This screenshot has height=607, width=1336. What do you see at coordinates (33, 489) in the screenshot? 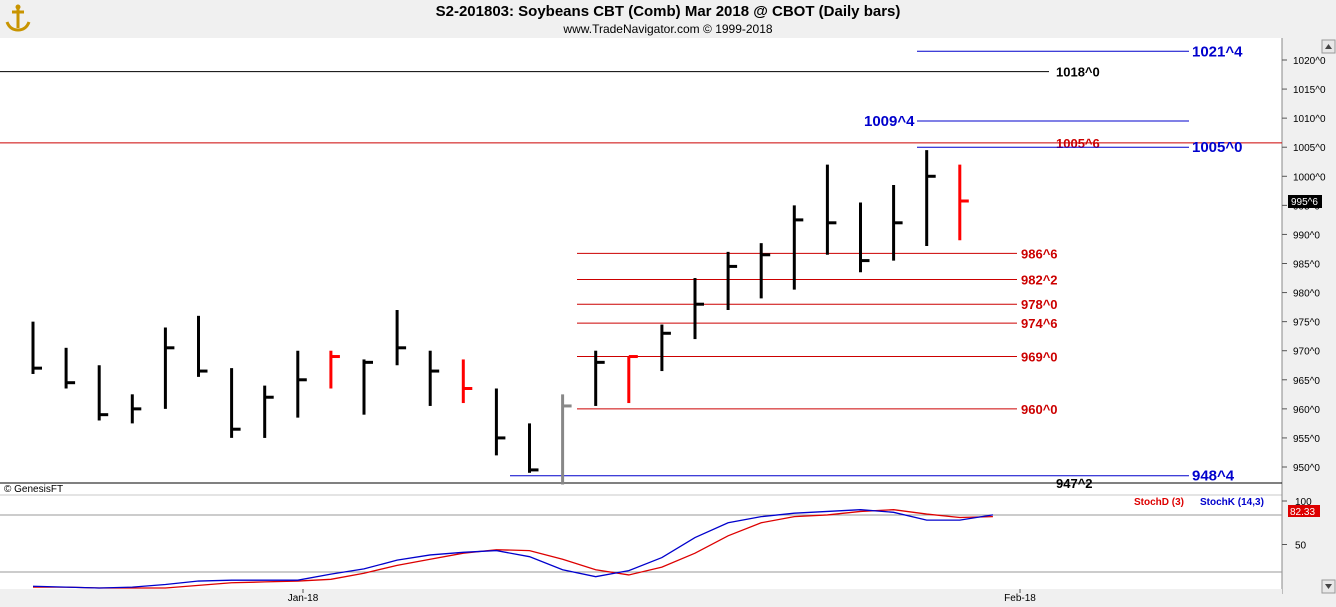
I see `copyright-text: © GenesisFT` at bounding box center [33, 489].